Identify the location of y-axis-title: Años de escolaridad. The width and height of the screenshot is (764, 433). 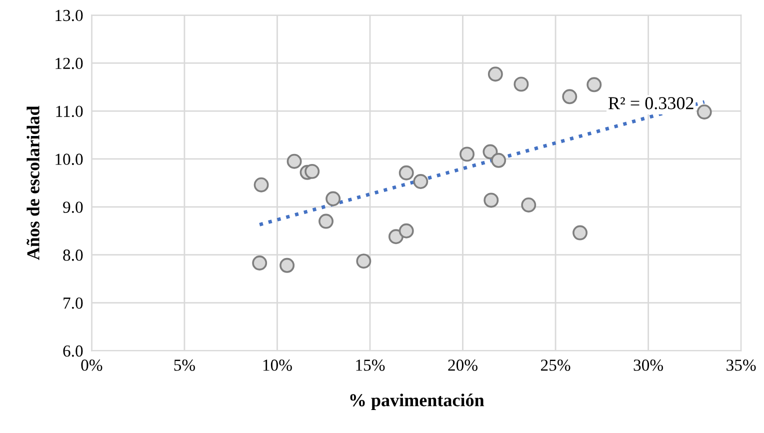
(33, 183).